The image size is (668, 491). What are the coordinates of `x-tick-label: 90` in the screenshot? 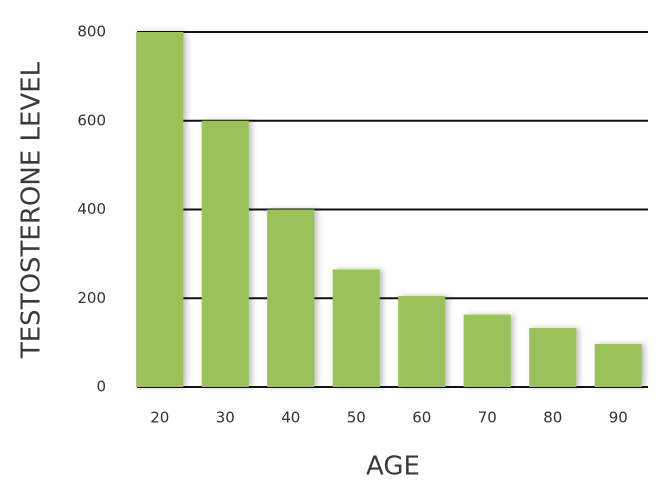 It's located at (618, 418).